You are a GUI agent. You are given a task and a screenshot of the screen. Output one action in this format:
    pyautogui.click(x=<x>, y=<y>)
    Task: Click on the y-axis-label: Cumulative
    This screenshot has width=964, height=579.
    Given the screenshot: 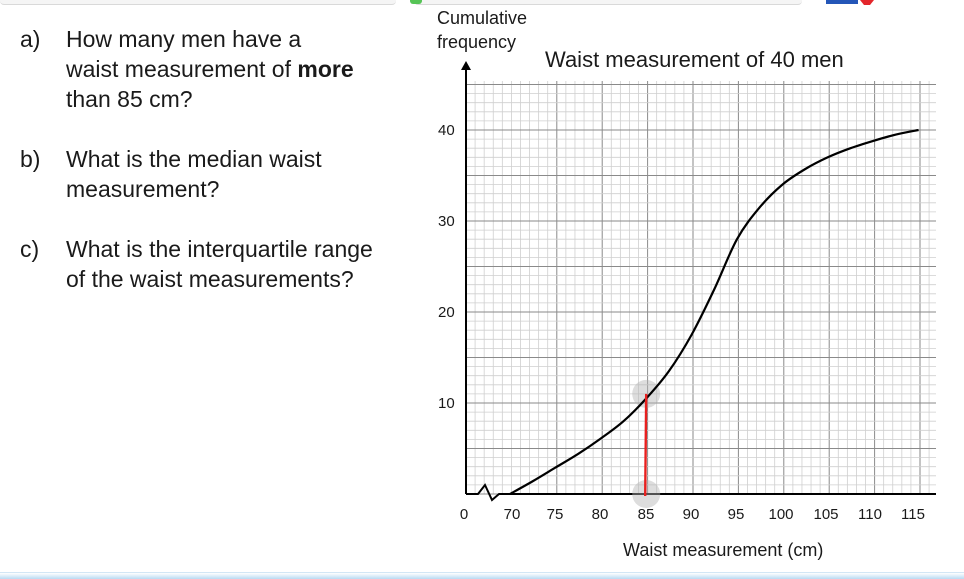 What is the action you would take?
    pyautogui.click(x=482, y=18)
    